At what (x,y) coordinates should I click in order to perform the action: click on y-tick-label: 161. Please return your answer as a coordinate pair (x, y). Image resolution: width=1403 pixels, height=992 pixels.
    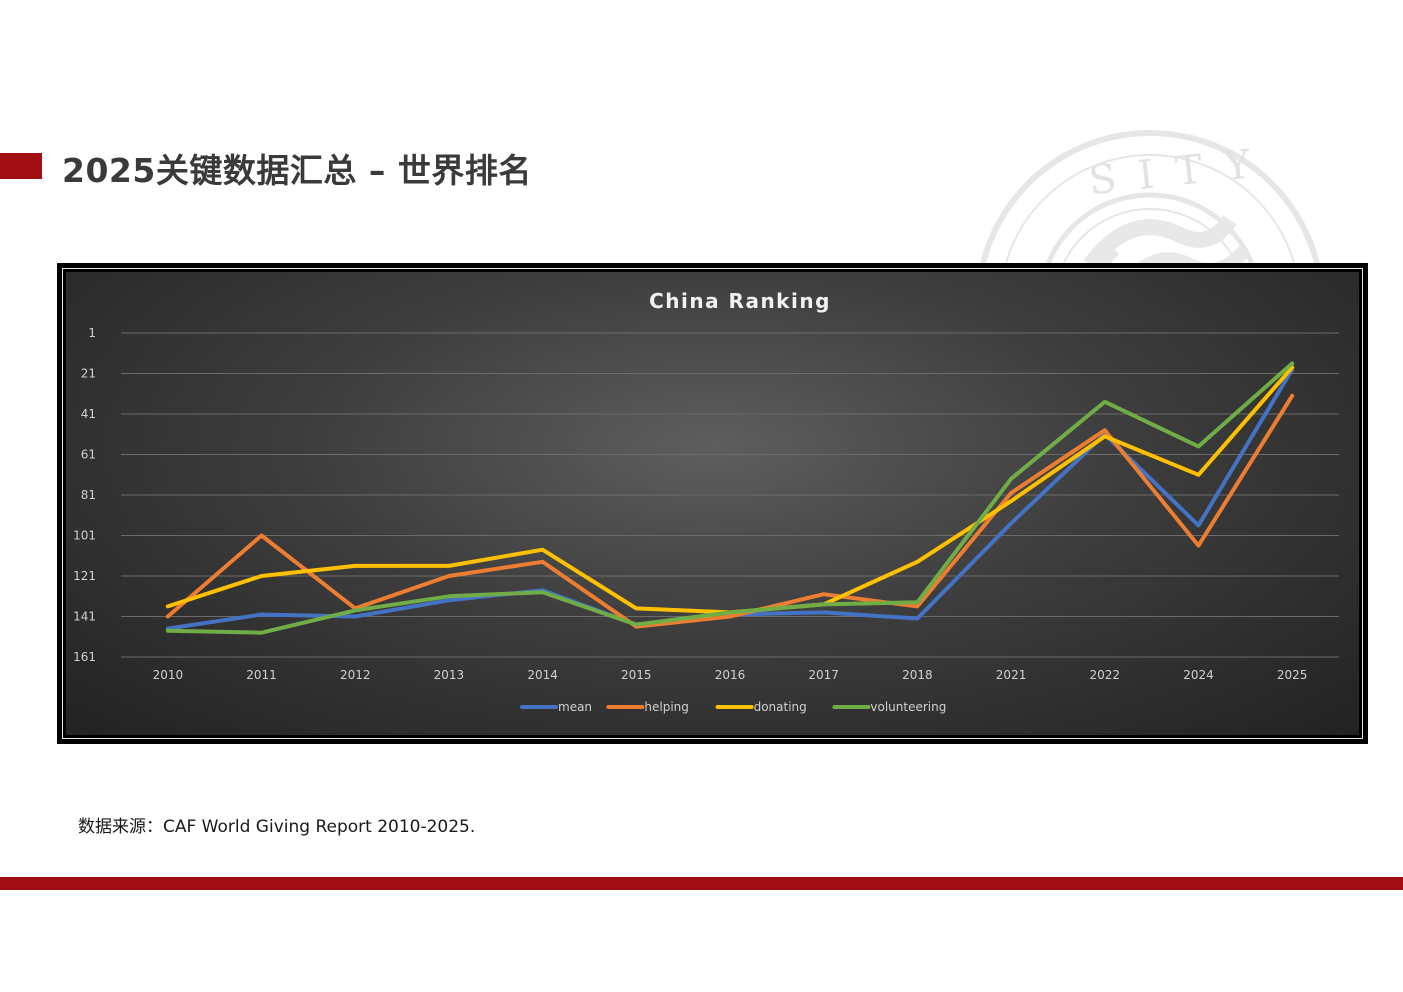
    Looking at the image, I should click on (84, 657).